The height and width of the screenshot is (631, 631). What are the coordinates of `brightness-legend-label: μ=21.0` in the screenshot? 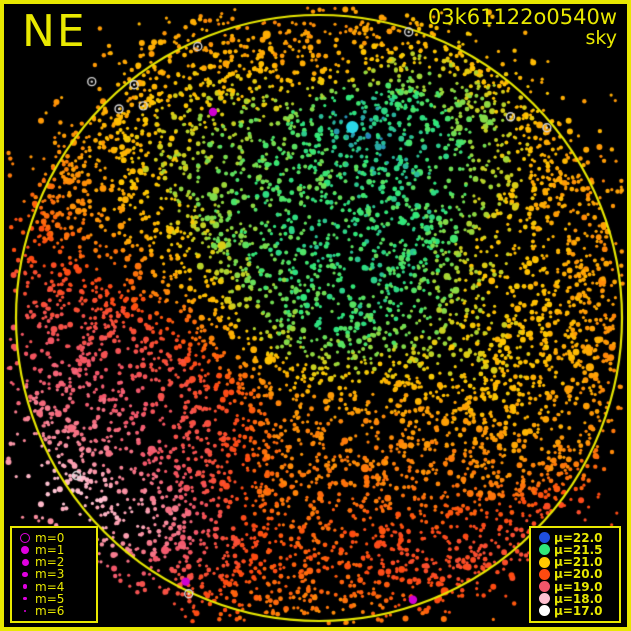 It's located at (578, 562).